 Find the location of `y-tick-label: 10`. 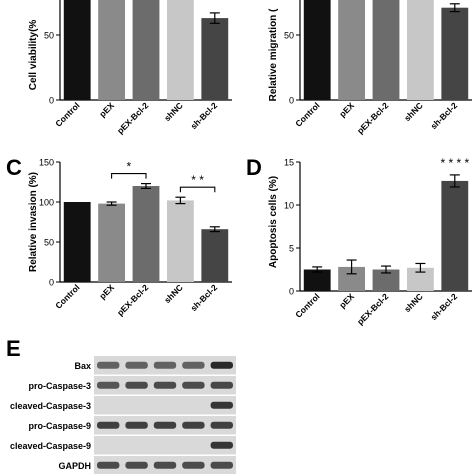

y-tick-label: 10 is located at coordinates (289, 206).